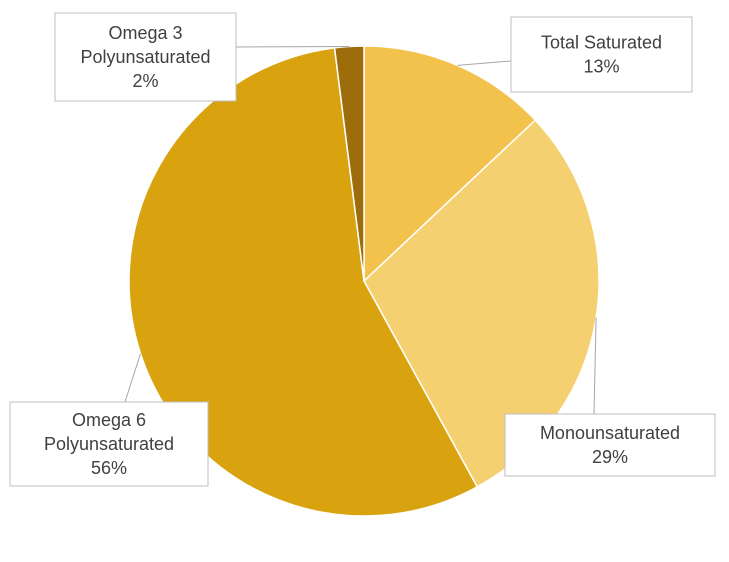 The image size is (729, 562). I want to click on leader-line-omega-3-polyunsaturated, so click(292, 46).